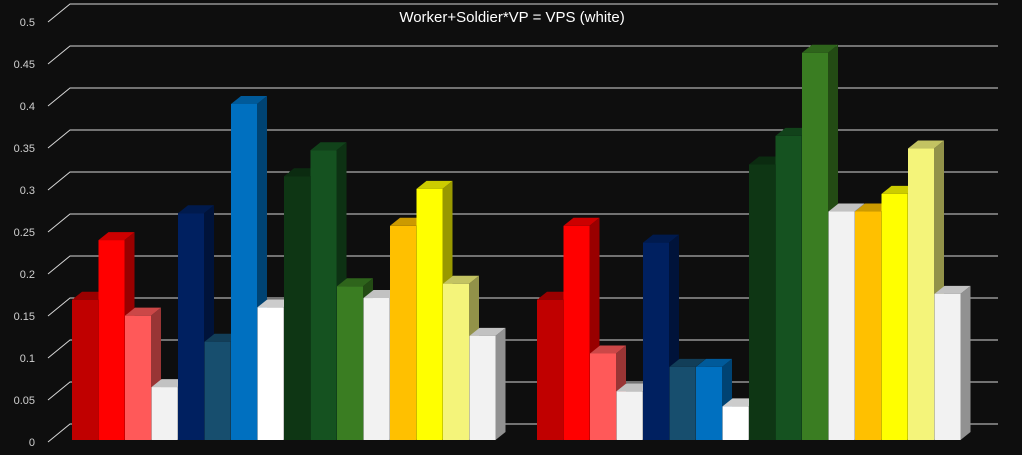 Image resolution: width=1022 pixels, height=455 pixels. Describe the element at coordinates (24, 233) in the screenshot. I see `y-tick-label: 0.25` at that location.